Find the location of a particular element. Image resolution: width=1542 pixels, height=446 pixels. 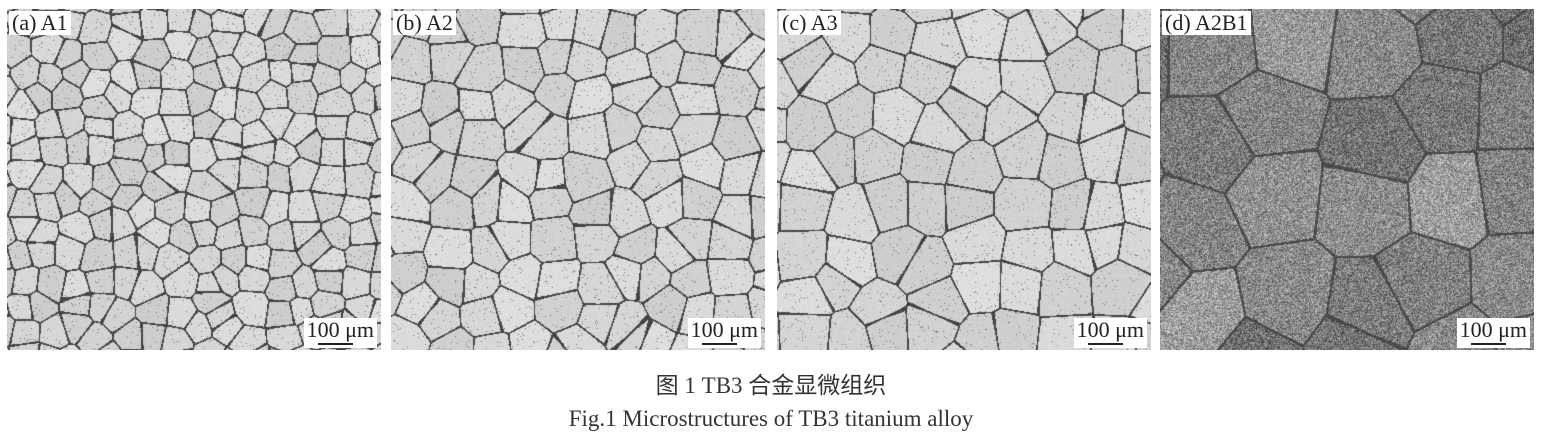

scale-bar-d: 100 μm is located at coordinates (1493, 332).